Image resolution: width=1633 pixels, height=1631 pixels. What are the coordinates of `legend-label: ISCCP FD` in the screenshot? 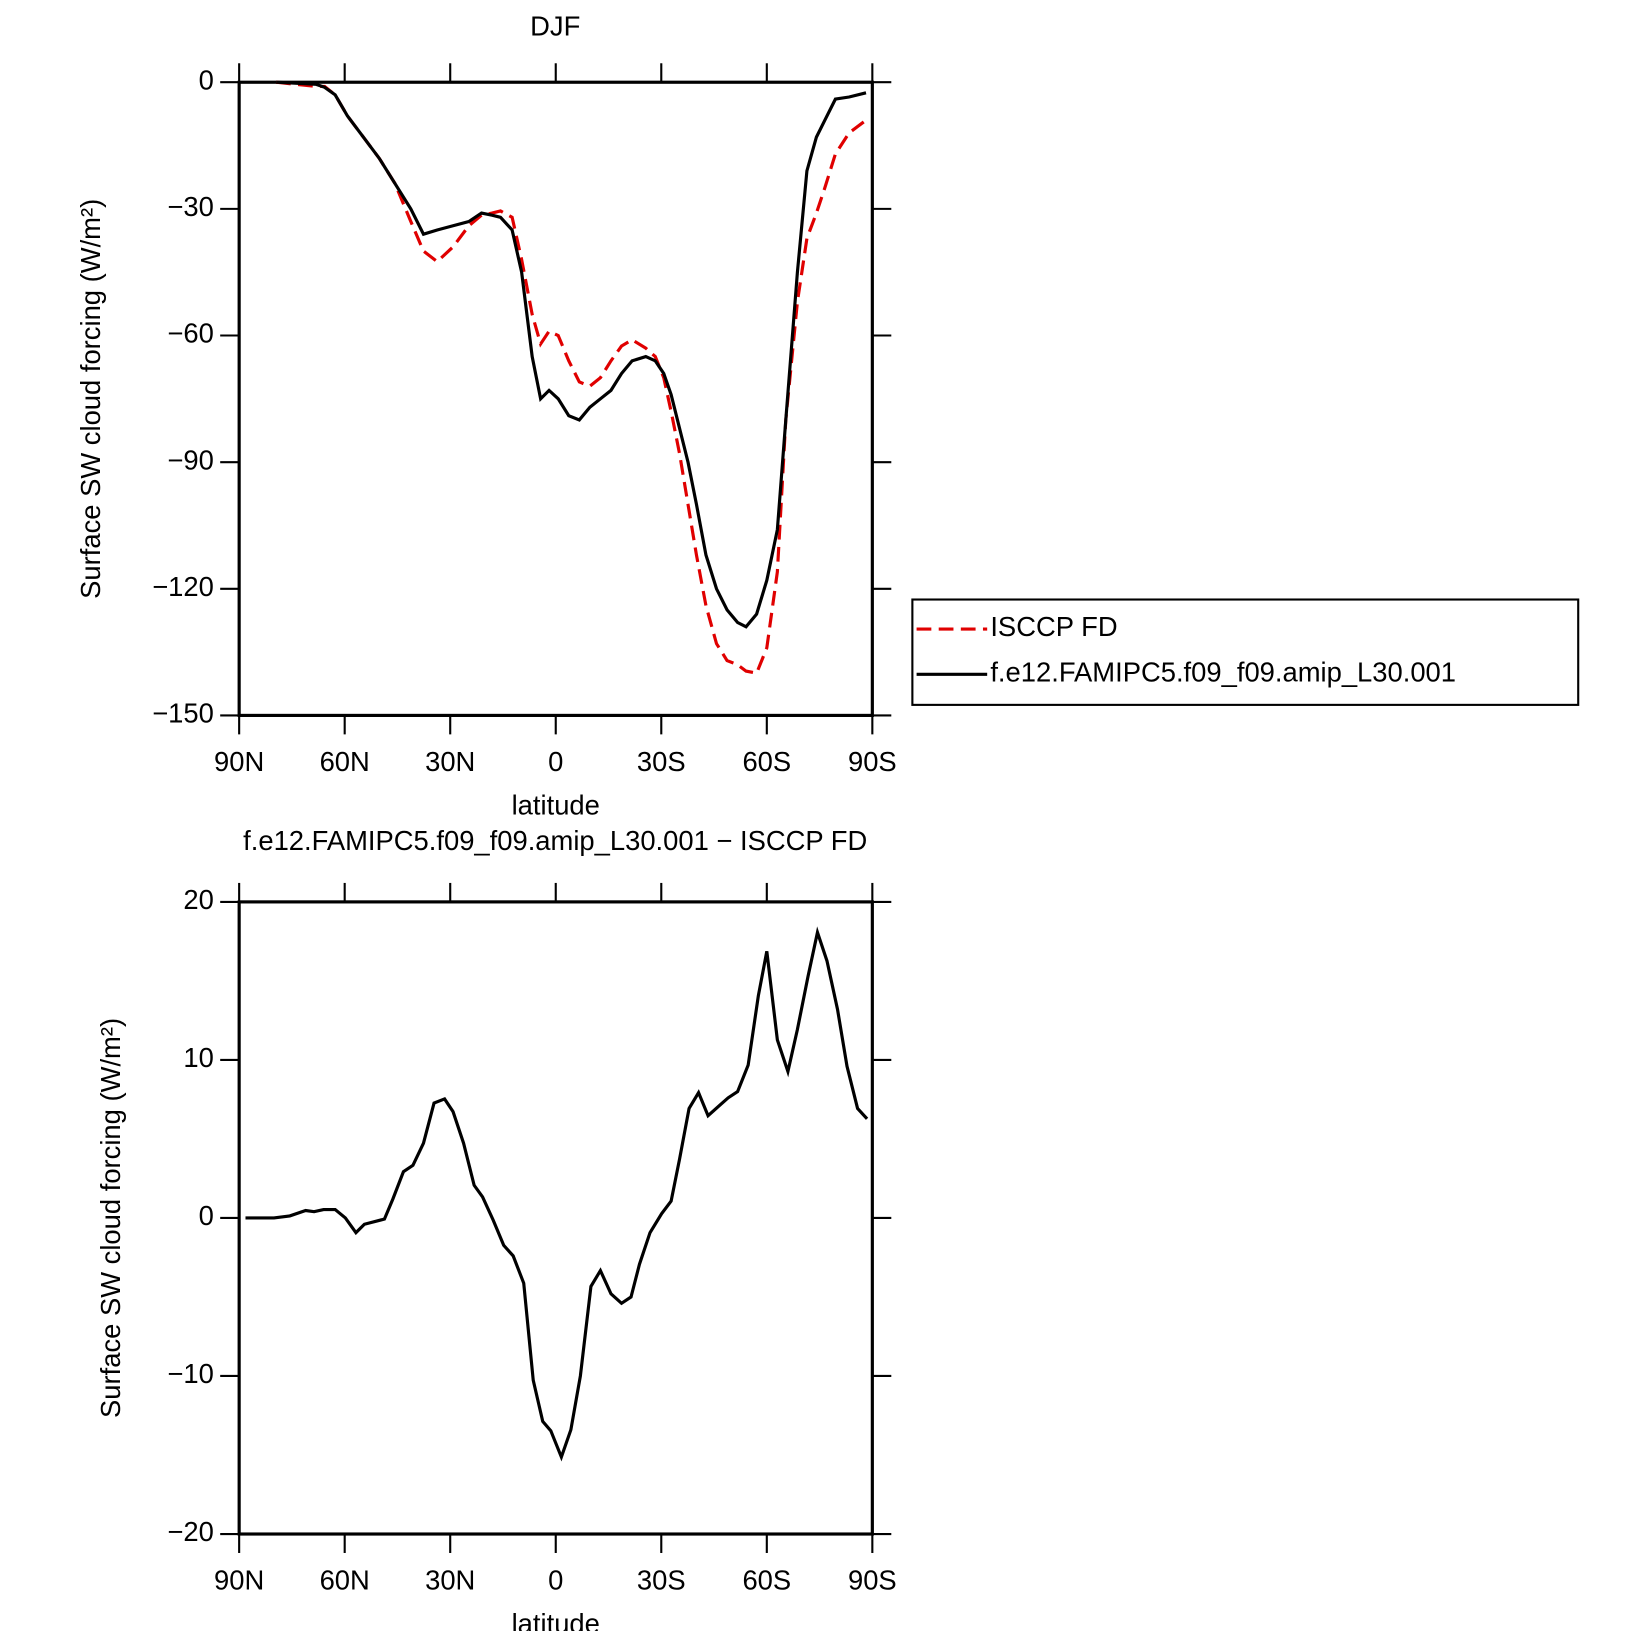 It's located at (1053, 626).